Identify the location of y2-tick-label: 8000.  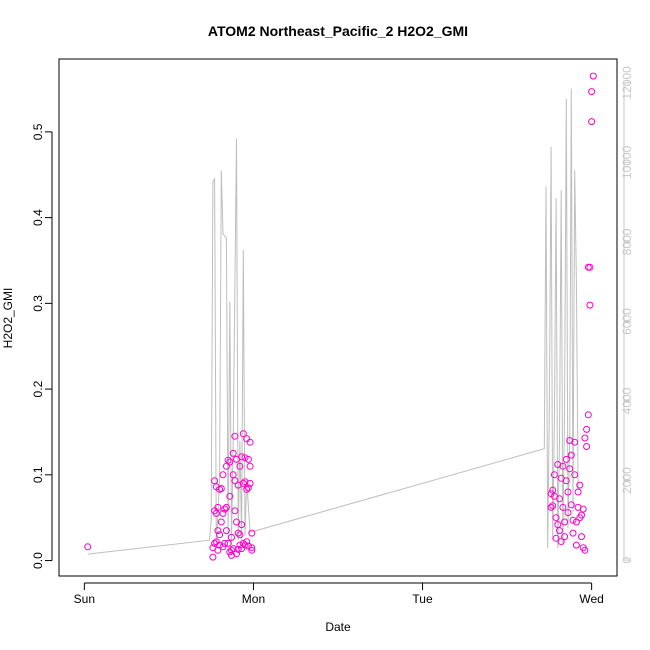
(627, 241).